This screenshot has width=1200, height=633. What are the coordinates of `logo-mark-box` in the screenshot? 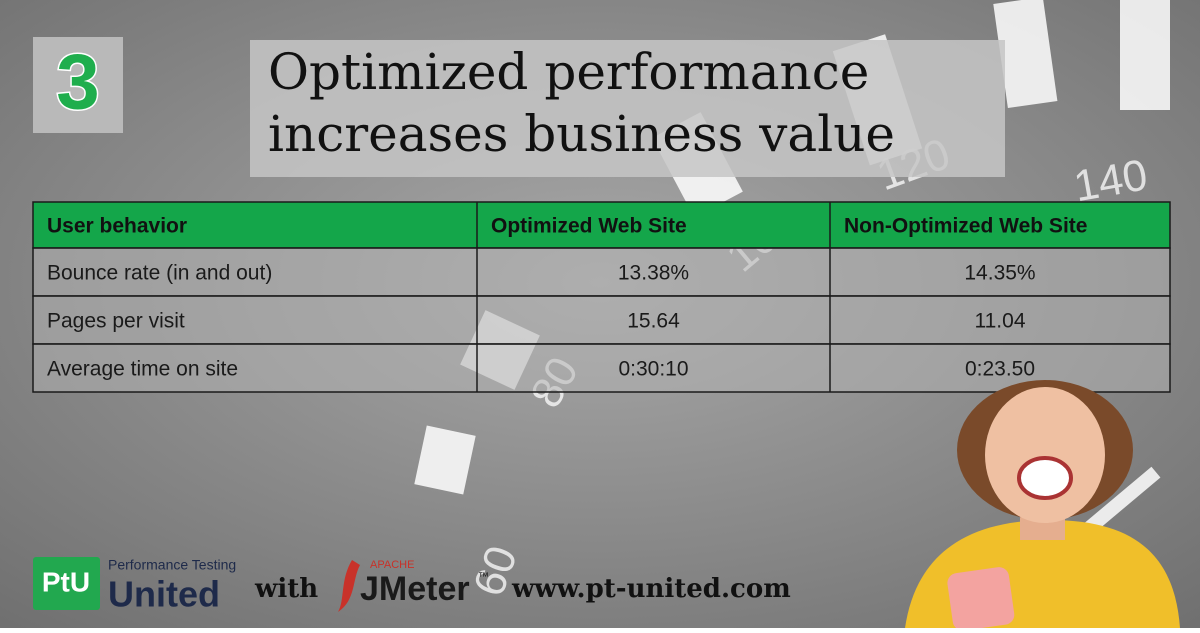 It's located at (66, 583).